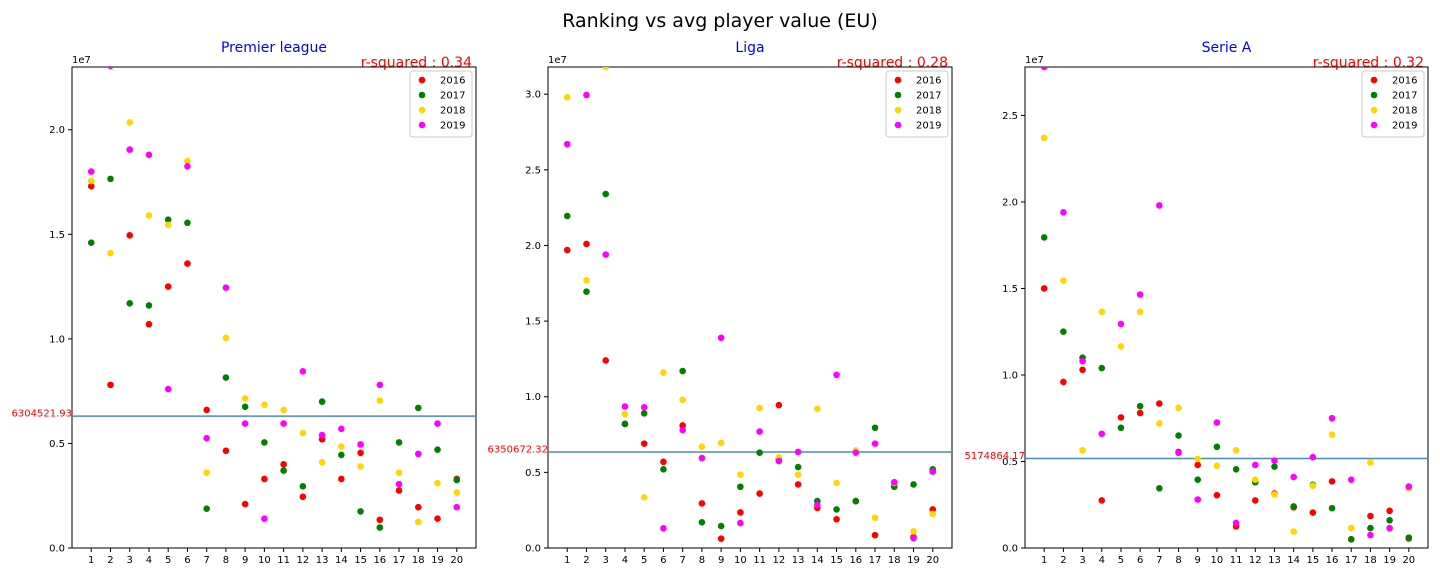 The height and width of the screenshot is (576, 1440). I want to click on mean-value-label: 6304521.93, so click(42, 414).